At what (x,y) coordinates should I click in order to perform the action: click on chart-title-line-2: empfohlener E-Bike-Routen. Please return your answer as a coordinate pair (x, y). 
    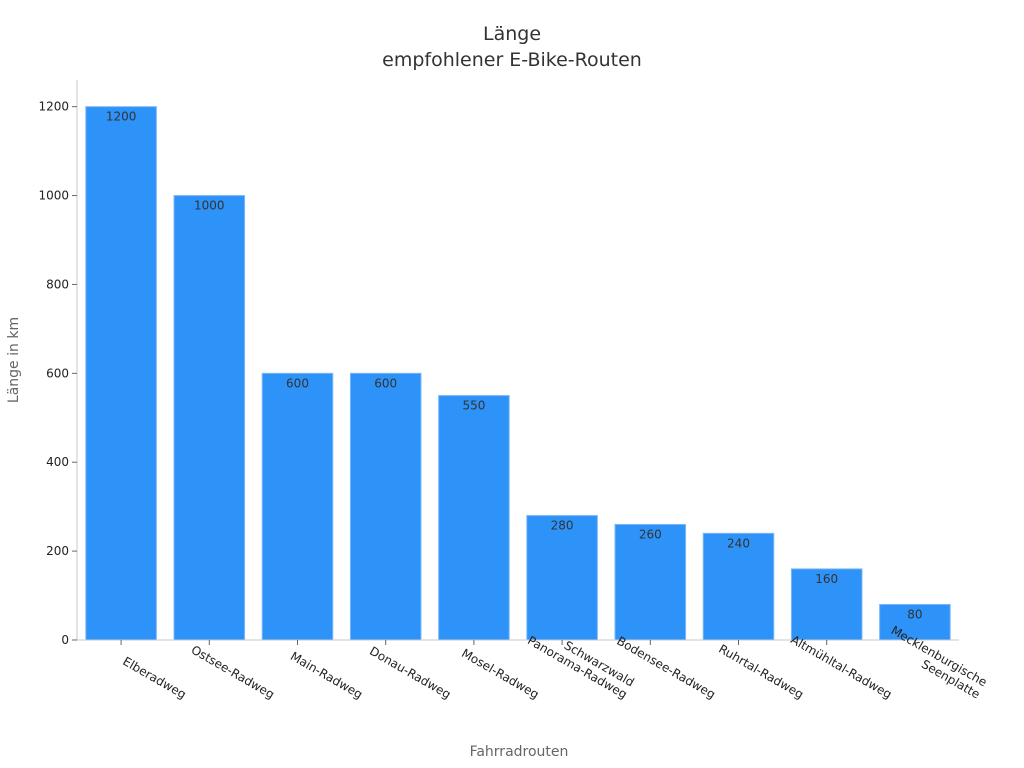
    Looking at the image, I should click on (512, 60).